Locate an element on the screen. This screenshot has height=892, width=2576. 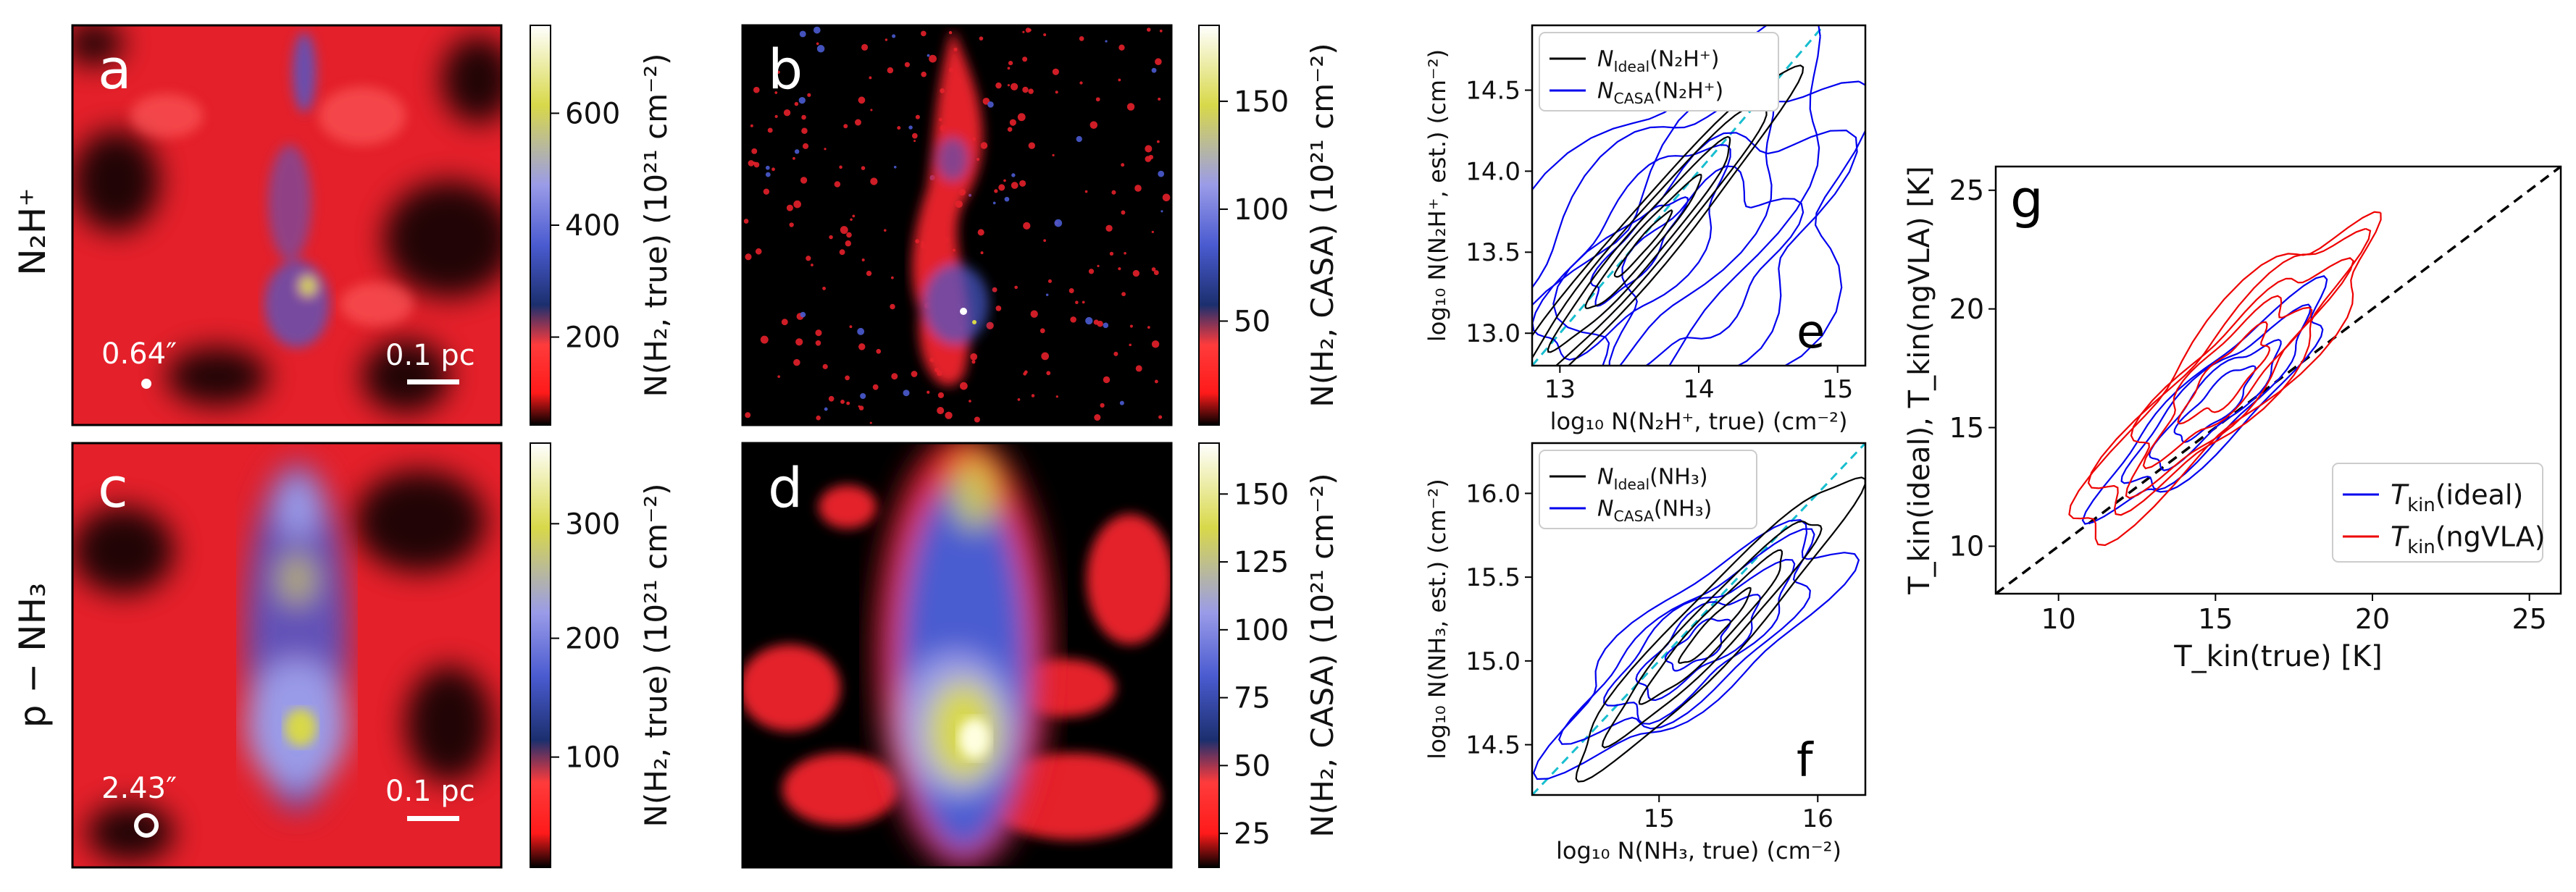
y-axis-label: T_kin(ideal), T_kin(ngVLA) [K] is located at coordinates (1919, 380).